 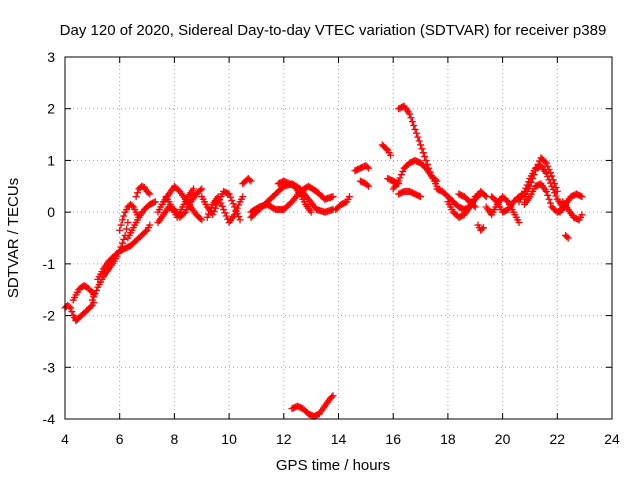 What do you see at coordinates (120, 439) in the screenshot?
I see `x-tick-label: 6` at bounding box center [120, 439].